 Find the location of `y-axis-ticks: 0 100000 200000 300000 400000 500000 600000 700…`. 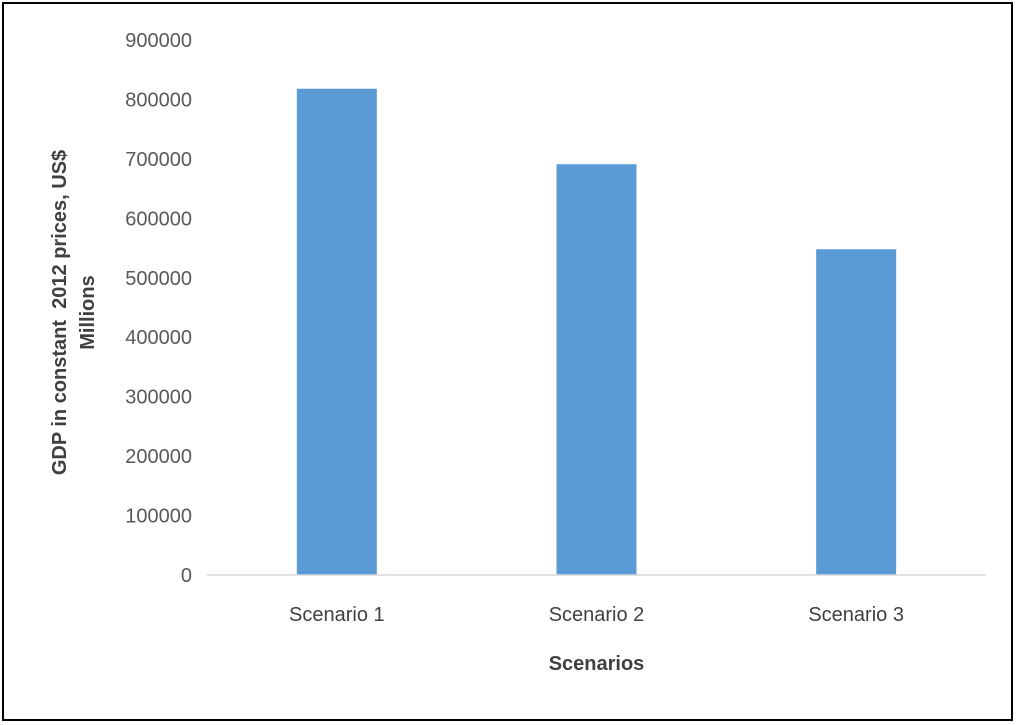

y-axis-ticks: 0 100000 200000 300000 400000 500000 600000 700… is located at coordinates (158, 308).